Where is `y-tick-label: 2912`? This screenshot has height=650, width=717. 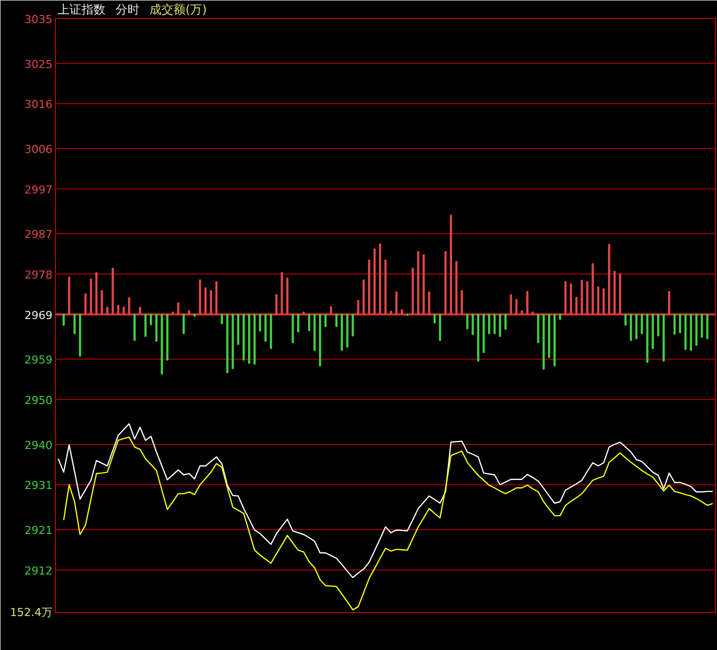 y-tick-label: 2912 is located at coordinates (38, 571).